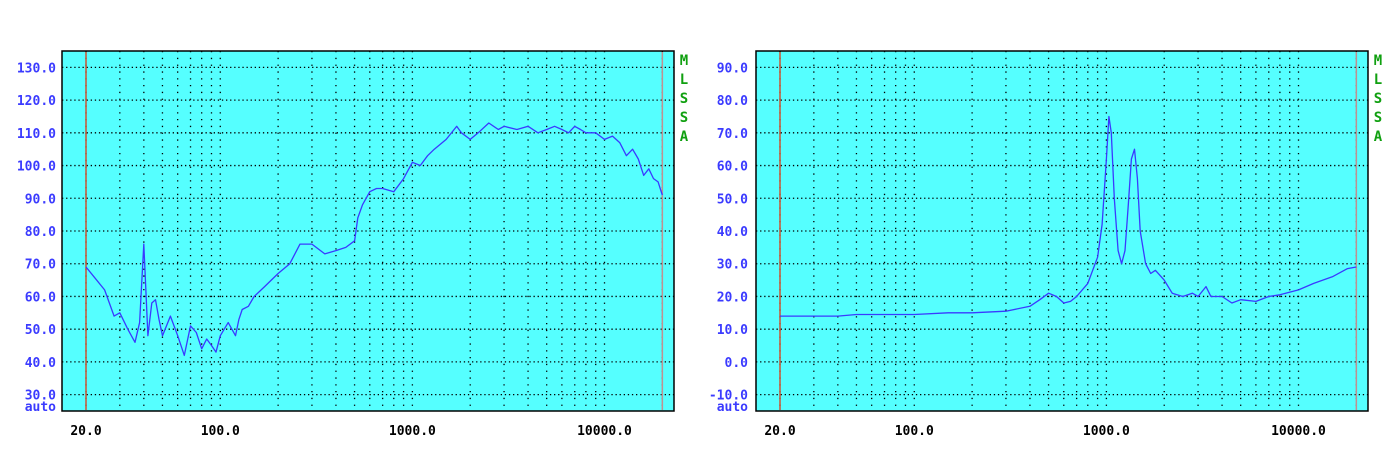 The width and height of the screenshot is (1400, 475). What do you see at coordinates (36, 101) in the screenshot?
I see `y-tick-label: 120.0` at bounding box center [36, 101].